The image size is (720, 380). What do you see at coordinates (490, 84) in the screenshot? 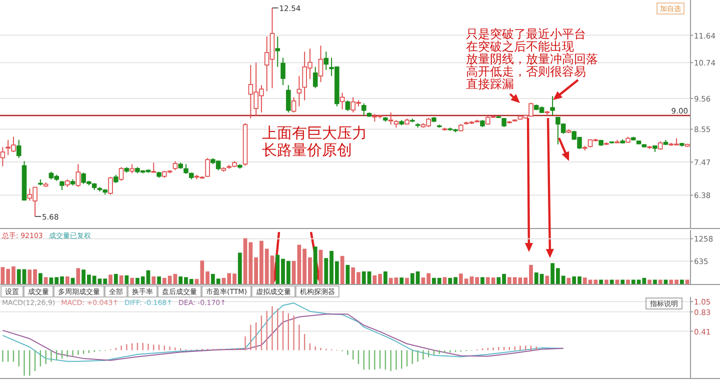
I see `annotation: 直接踩漏` at bounding box center [490, 84].